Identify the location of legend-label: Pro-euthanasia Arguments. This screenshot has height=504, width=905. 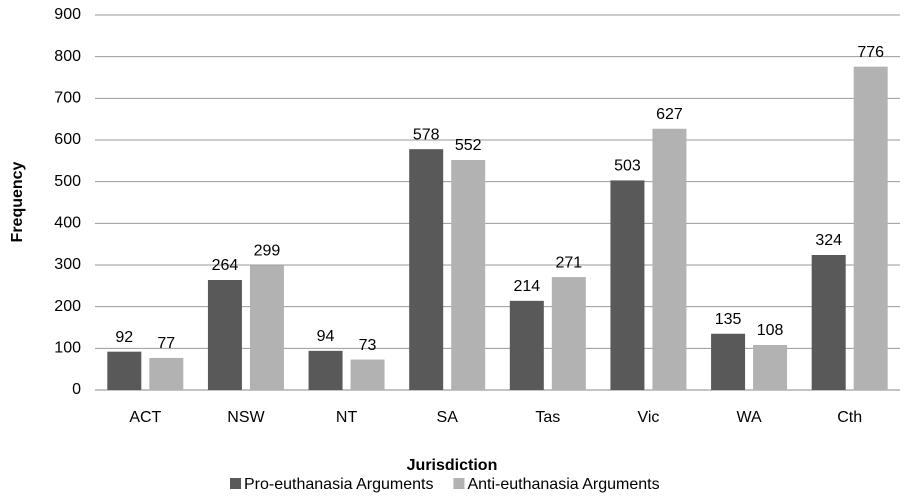
(338, 484).